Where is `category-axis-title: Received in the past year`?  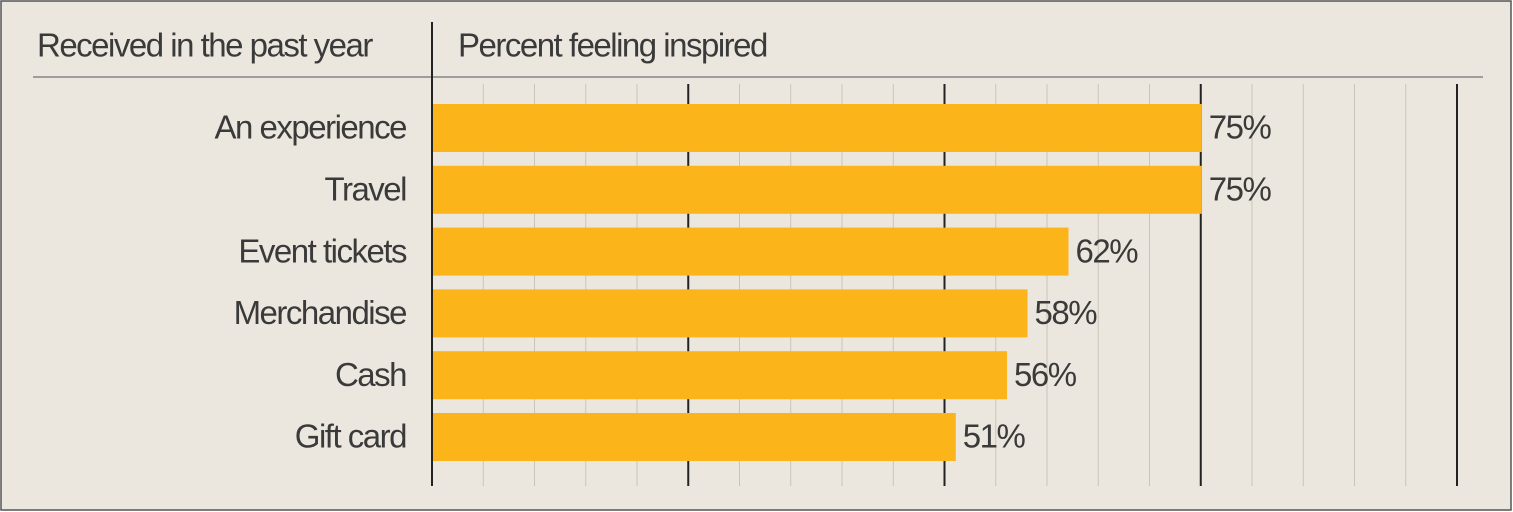 category-axis-title: Received in the past year is located at coordinates (205, 45).